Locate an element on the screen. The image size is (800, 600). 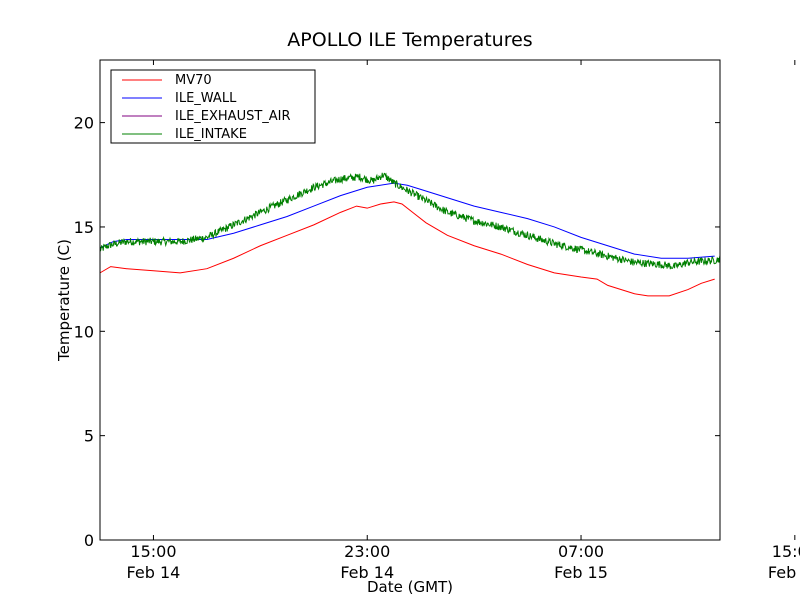
y-axis-label: Temperature (C) is located at coordinates (64, 300).